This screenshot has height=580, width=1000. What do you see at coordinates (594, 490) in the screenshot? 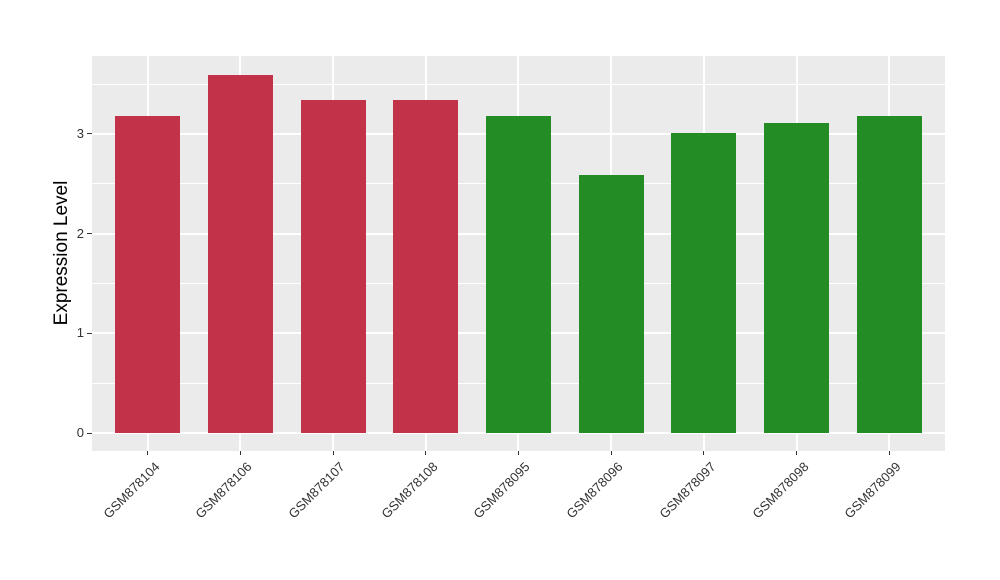
I see `x-tick-label: GSM878096` at bounding box center [594, 490].